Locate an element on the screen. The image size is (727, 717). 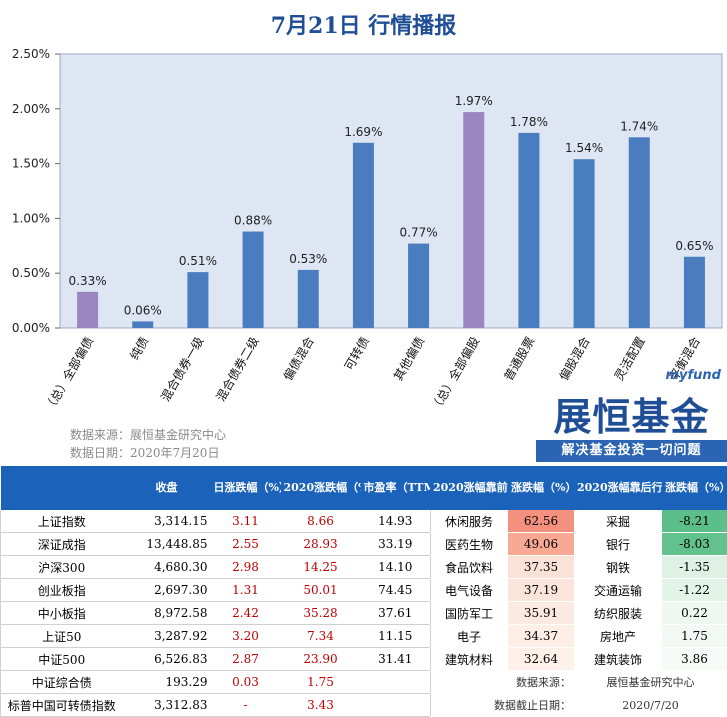
index-cell: 28.93 is located at coordinates (320, 544).